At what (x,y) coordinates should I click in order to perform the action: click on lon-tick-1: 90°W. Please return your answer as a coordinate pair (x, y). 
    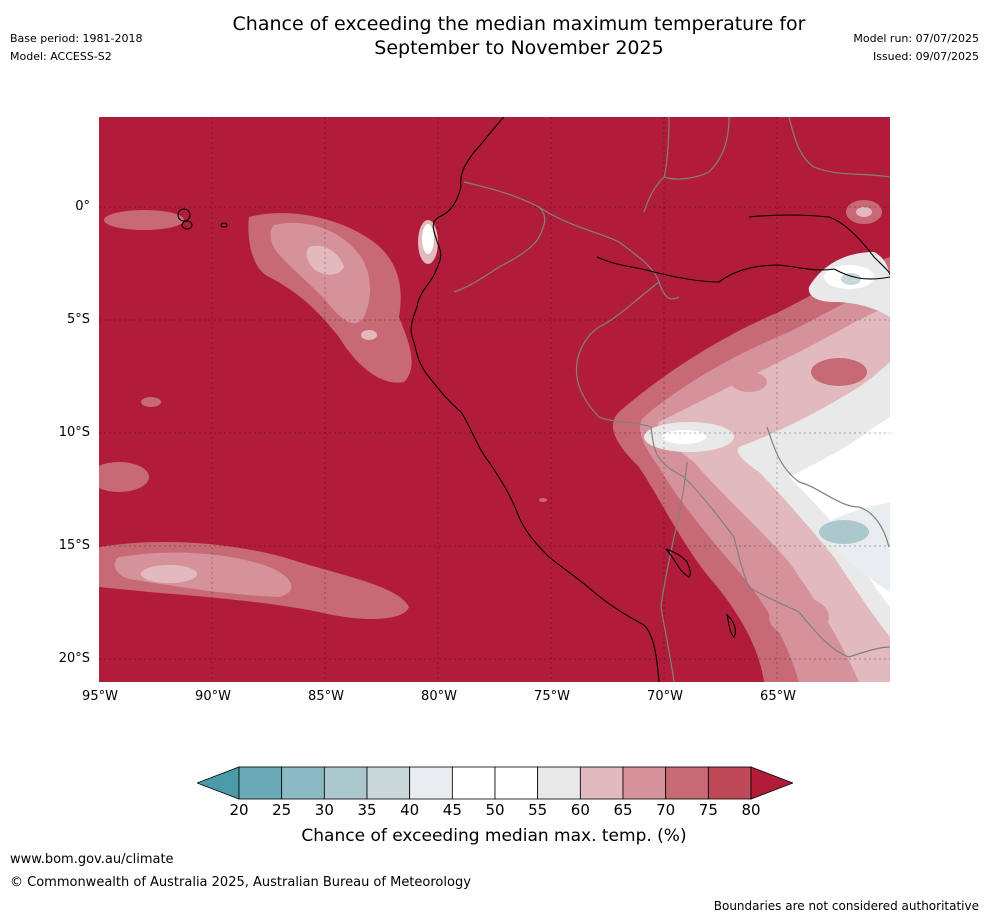
    Looking at the image, I should click on (213, 696).